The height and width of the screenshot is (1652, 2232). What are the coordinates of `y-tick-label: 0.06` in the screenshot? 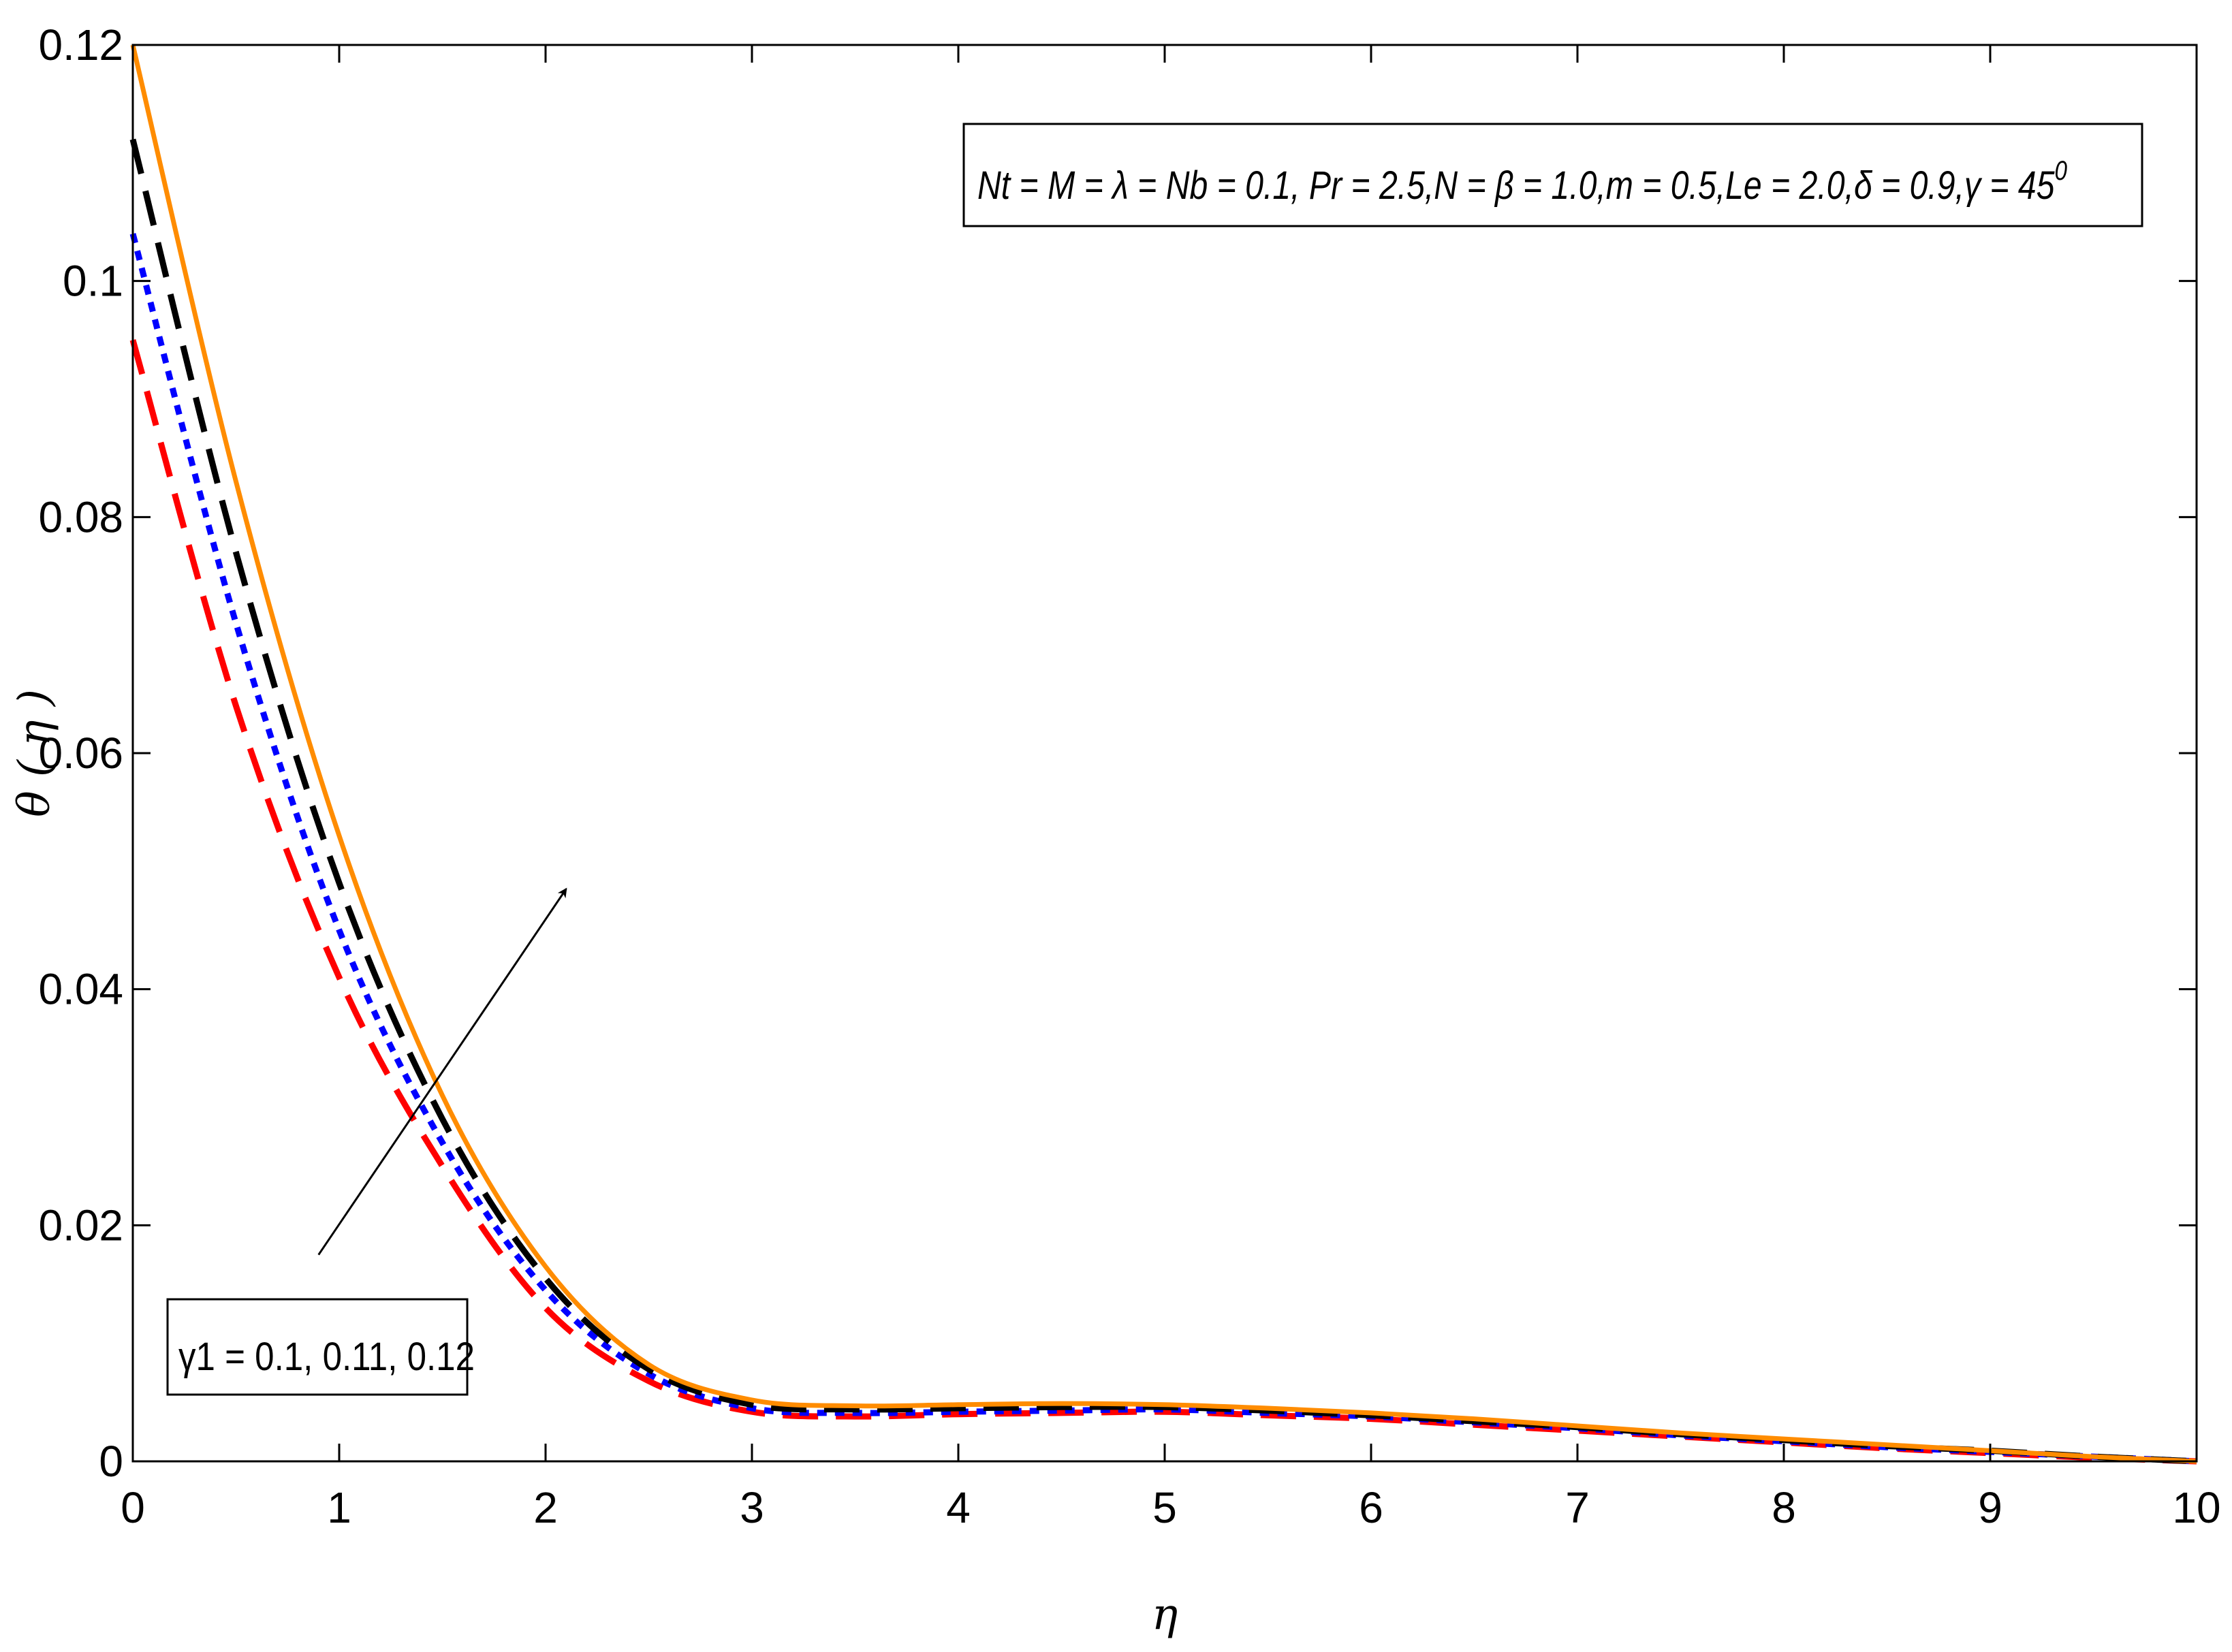 It's located at (80, 753).